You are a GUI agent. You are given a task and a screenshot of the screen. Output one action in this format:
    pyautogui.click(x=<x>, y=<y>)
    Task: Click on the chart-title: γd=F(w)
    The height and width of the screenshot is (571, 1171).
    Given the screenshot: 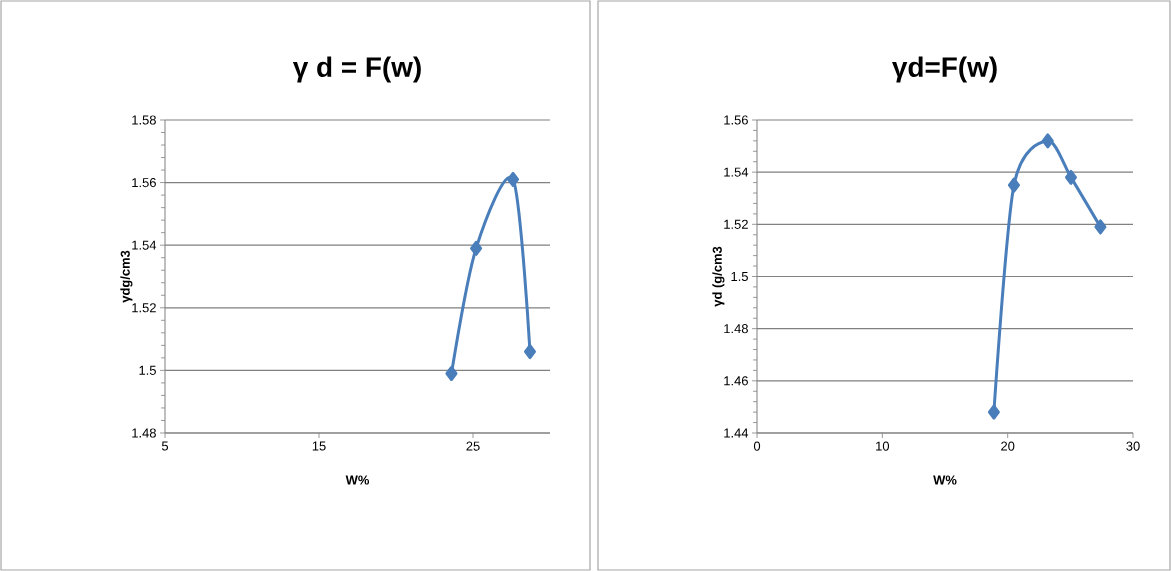 What is the action you would take?
    pyautogui.click(x=944, y=69)
    